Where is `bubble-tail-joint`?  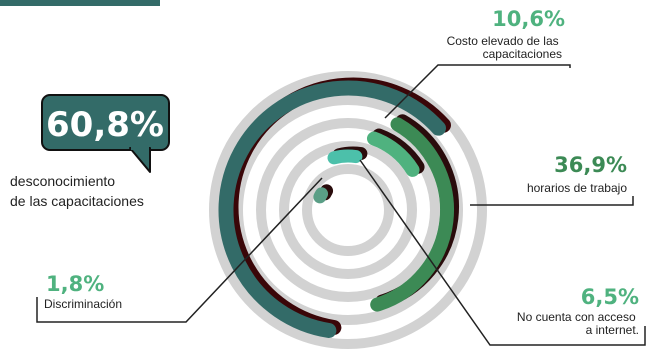 bubble-tail-joint is located at coordinates (140, 148).